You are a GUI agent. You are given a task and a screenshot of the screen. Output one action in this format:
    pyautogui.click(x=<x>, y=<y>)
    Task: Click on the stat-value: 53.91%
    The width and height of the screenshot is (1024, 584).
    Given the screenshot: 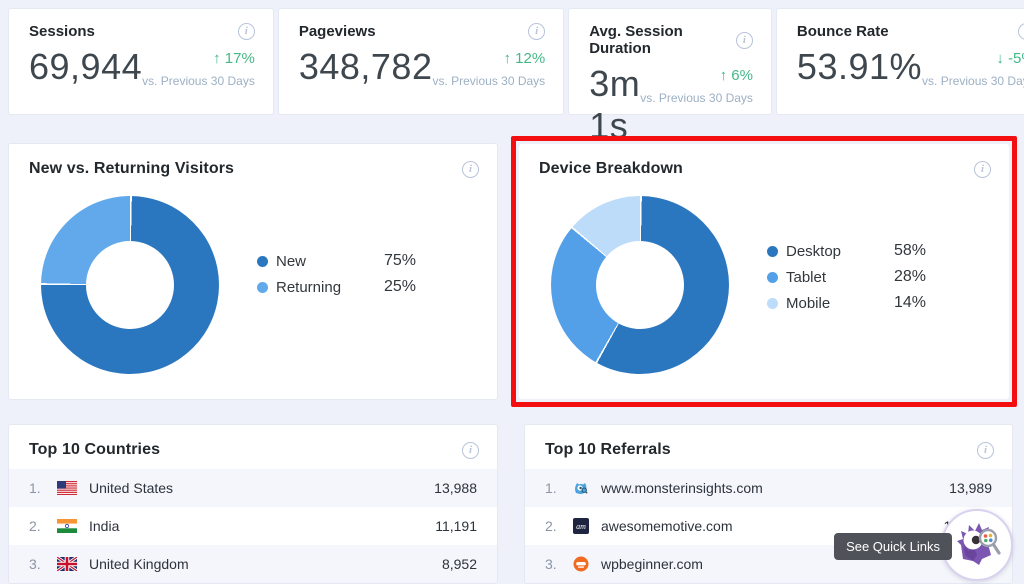 What is the action you would take?
    pyautogui.click(x=859, y=66)
    